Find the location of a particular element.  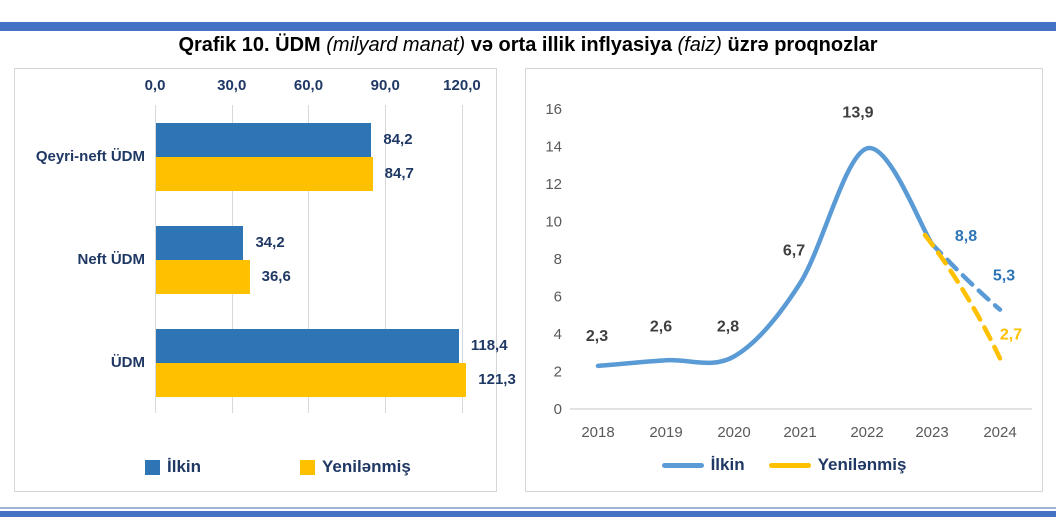

ilkin-line-solid is located at coordinates (765, 257).